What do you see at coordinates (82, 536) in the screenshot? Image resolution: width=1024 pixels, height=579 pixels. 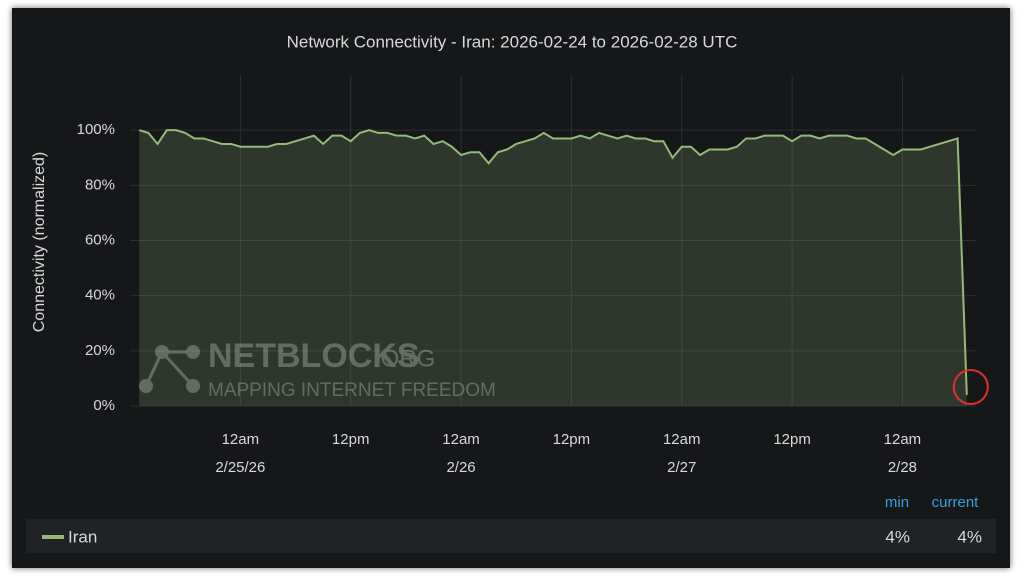 I see `legend-label: Iran` at bounding box center [82, 536].